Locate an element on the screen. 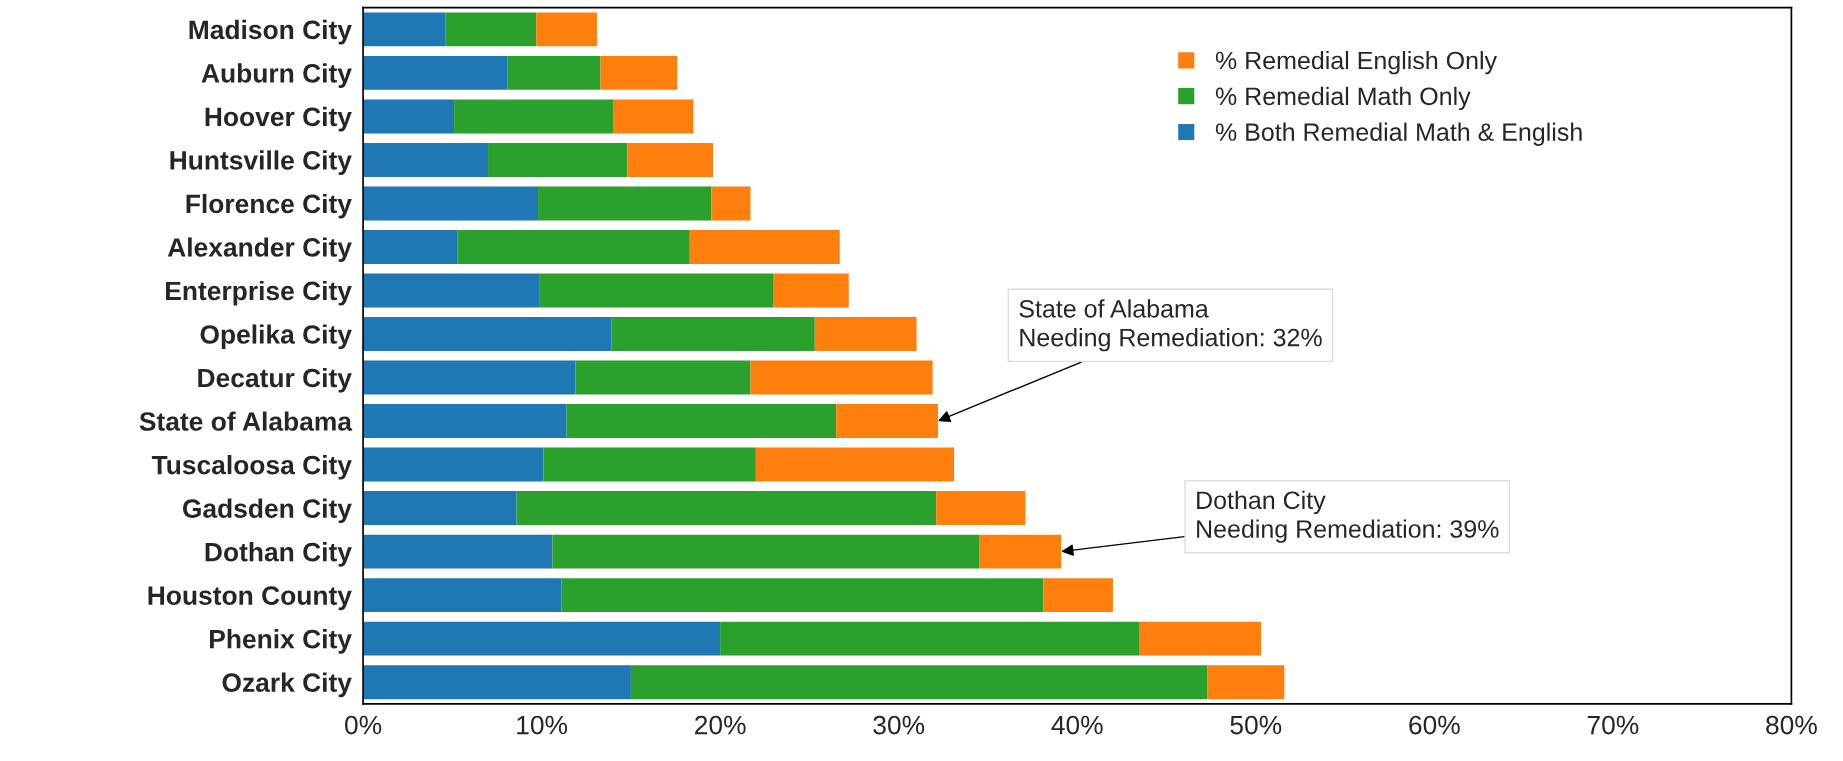 This screenshot has width=1843, height=761. legend-label: % Remedial English Only is located at coordinates (1356, 63).